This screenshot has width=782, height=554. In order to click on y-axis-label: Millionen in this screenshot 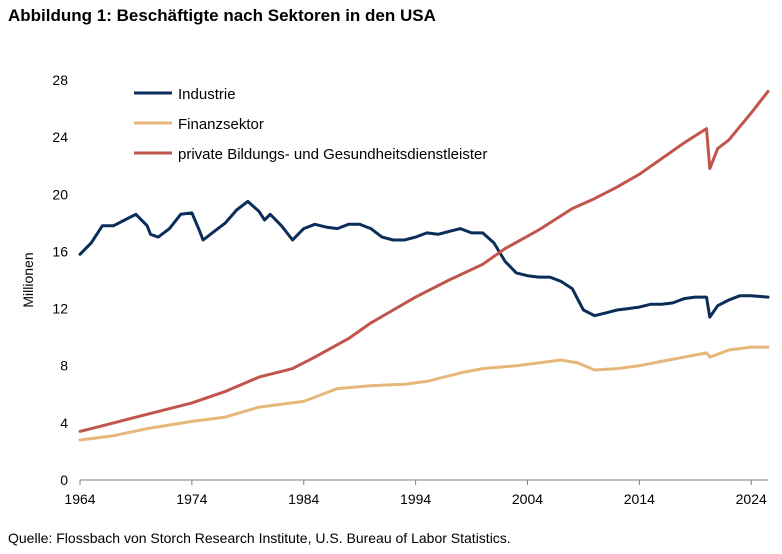, I will do `click(28, 279)`.